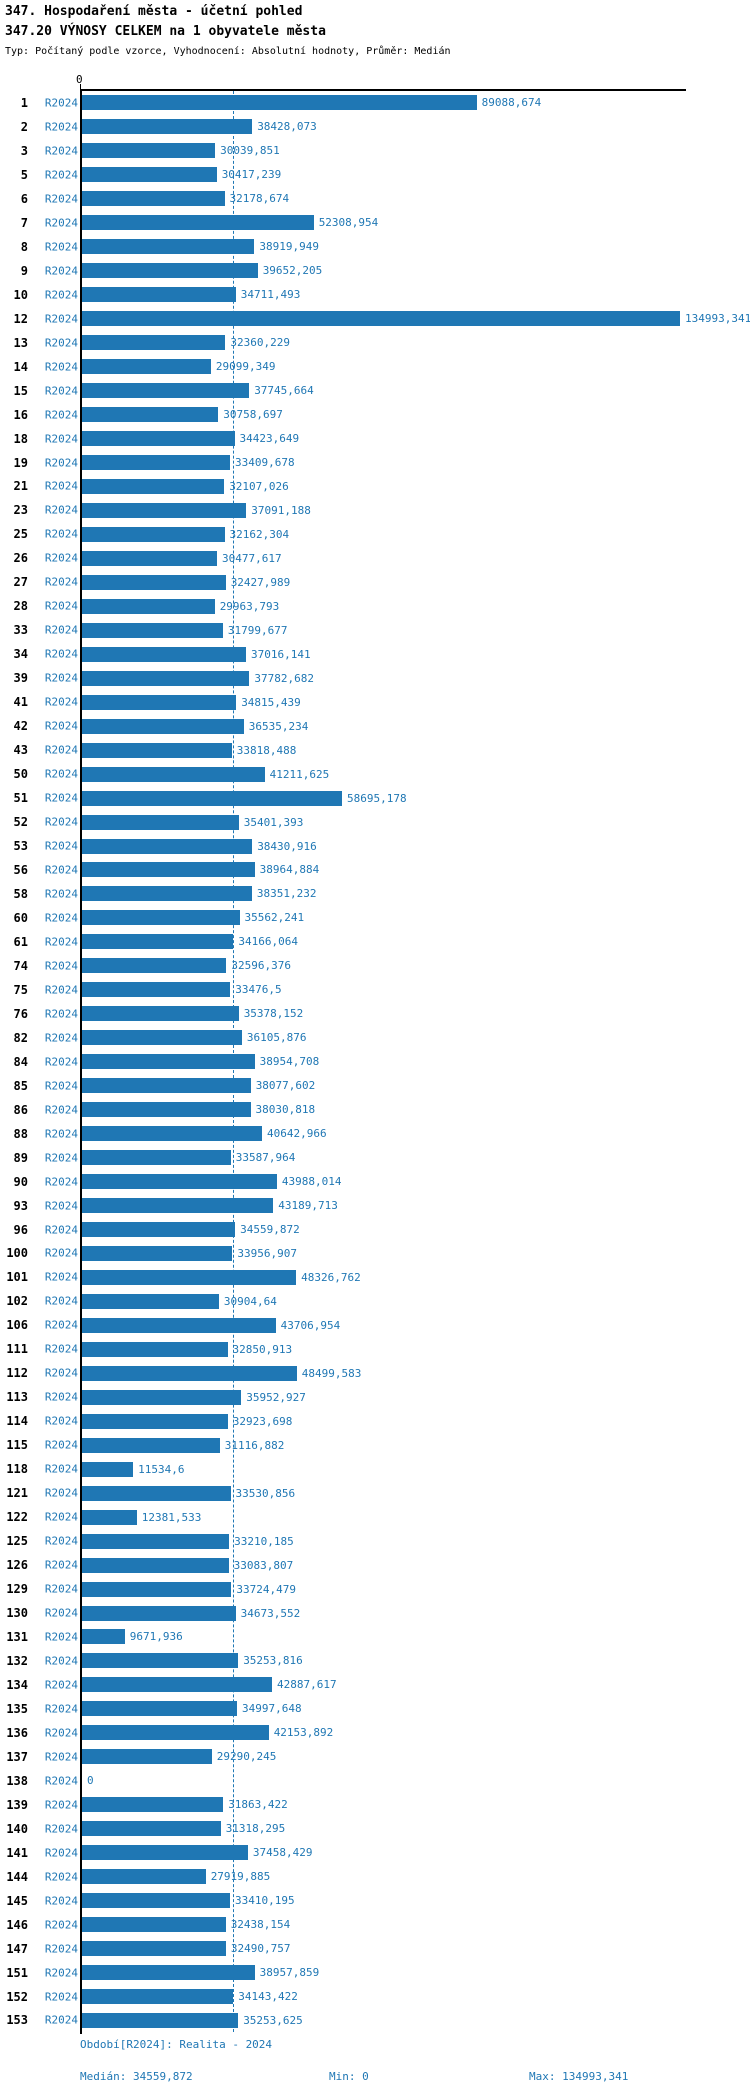  Describe the element at coordinates (375, 1469) in the screenshot. I see `chart-row: 118 R2024 11534,6` at that location.